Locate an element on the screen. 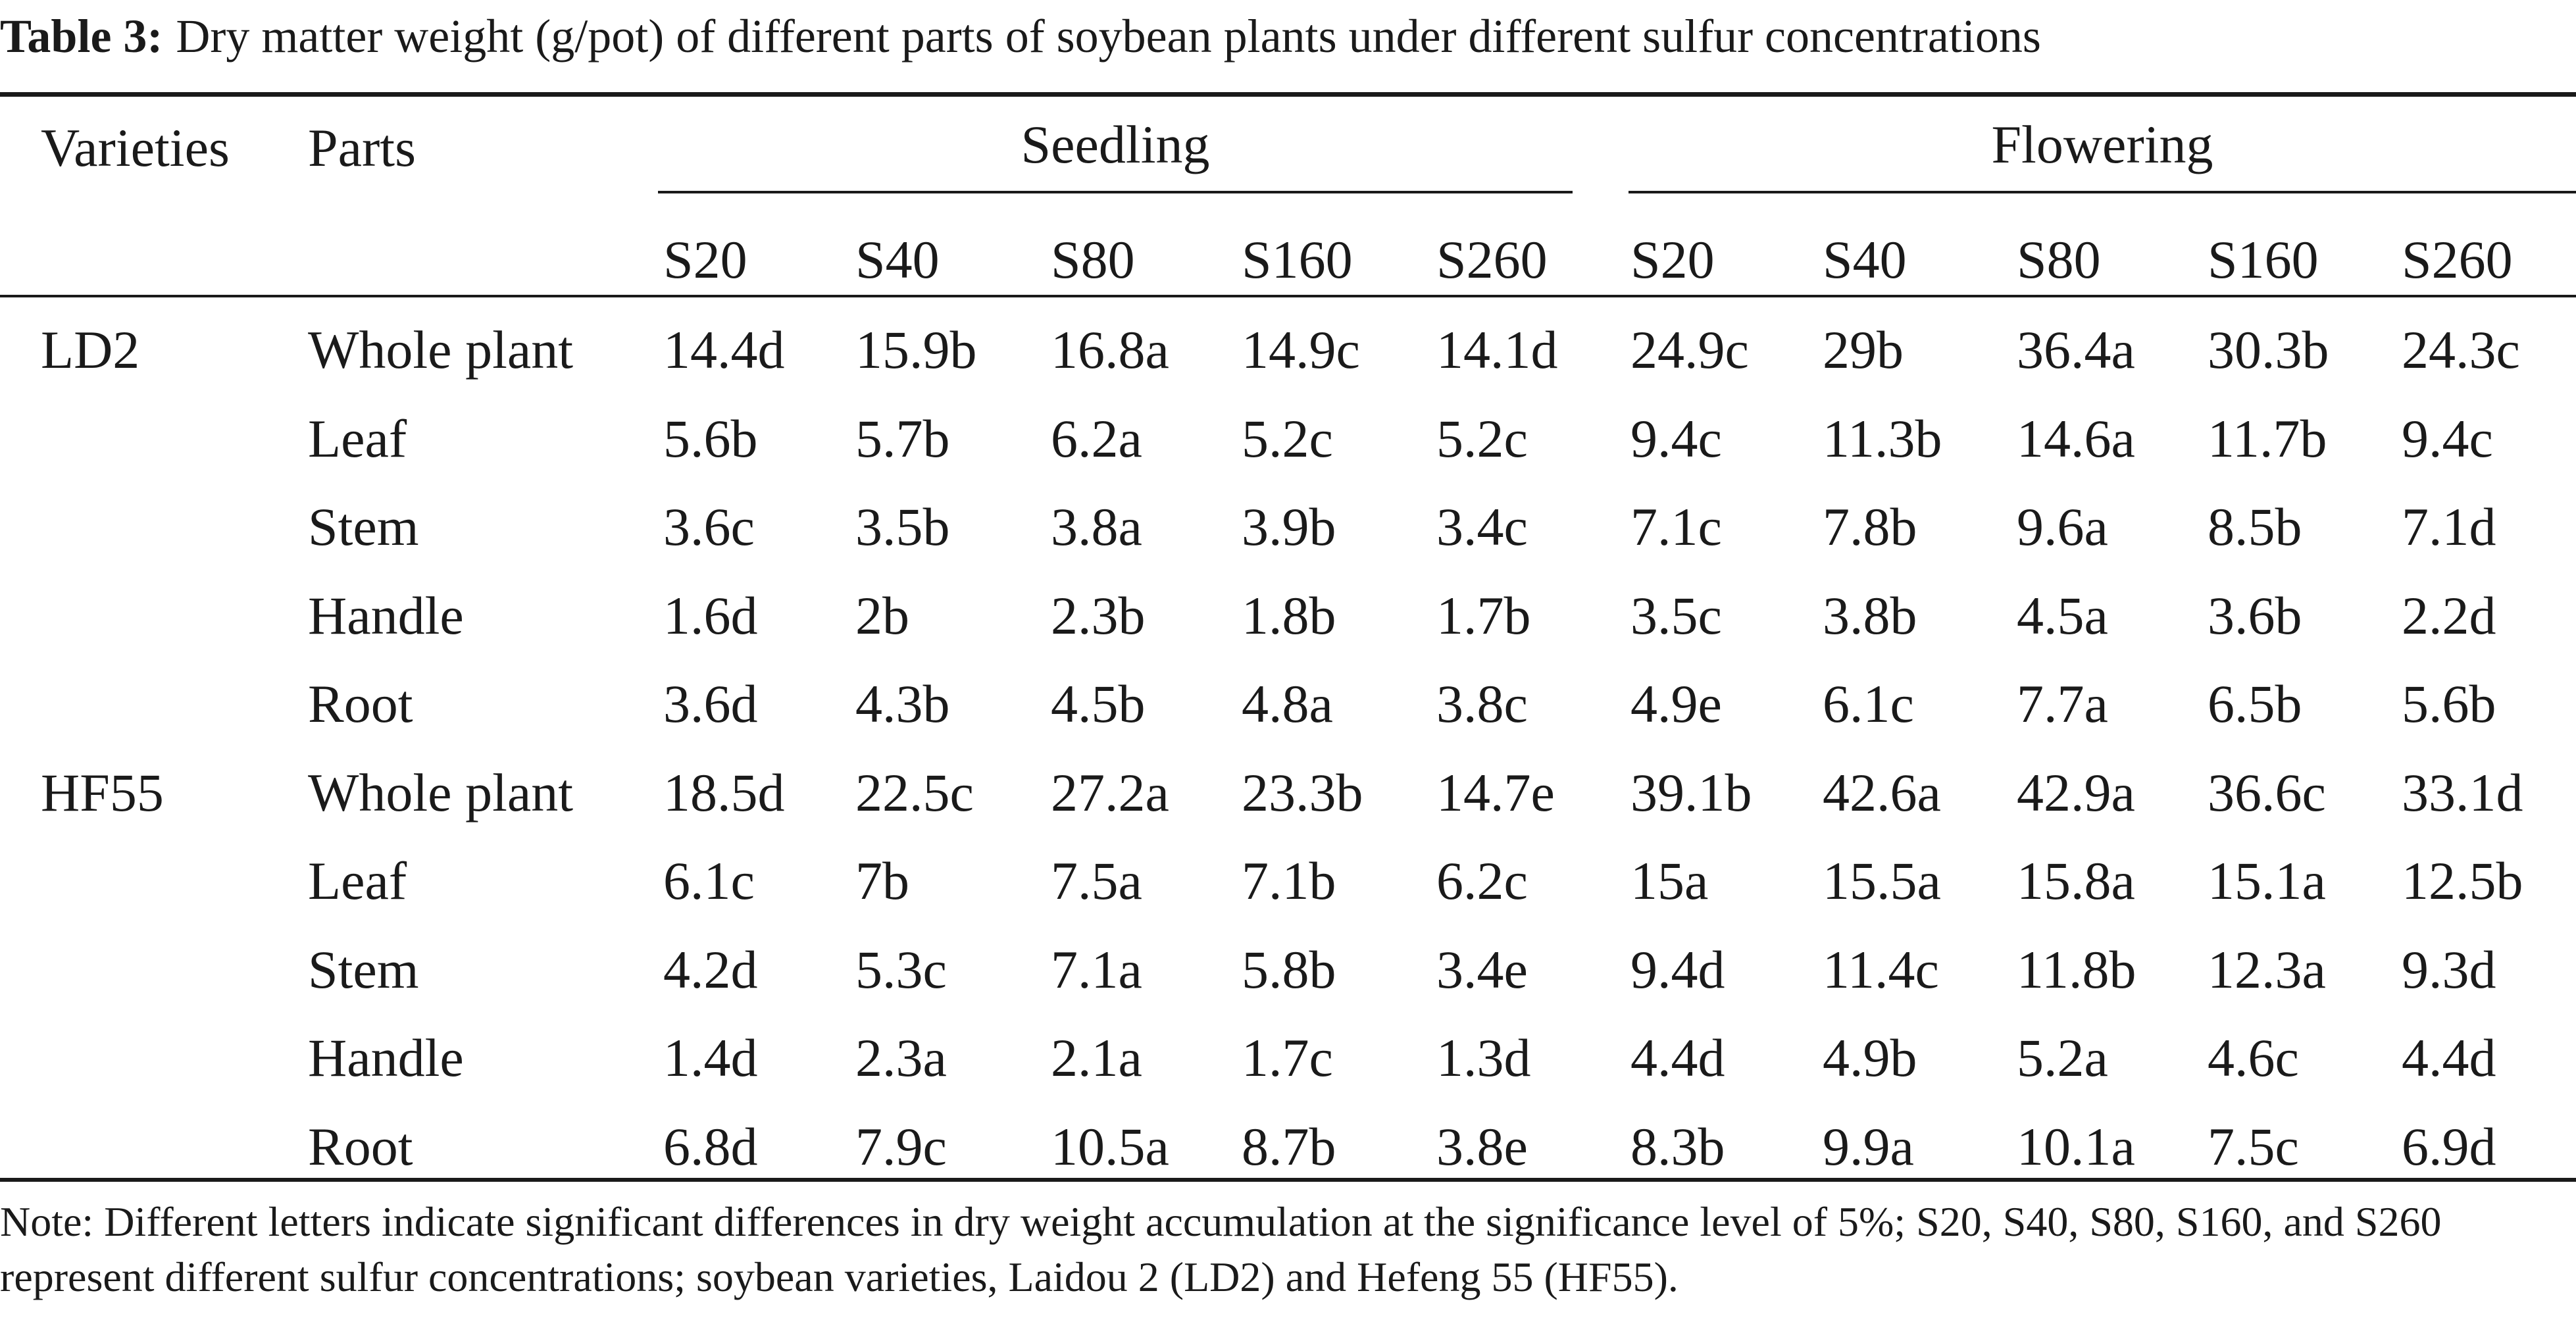 This screenshot has height=1318, width=2576. table-cell: 3.4e is located at coordinates (1482, 969).